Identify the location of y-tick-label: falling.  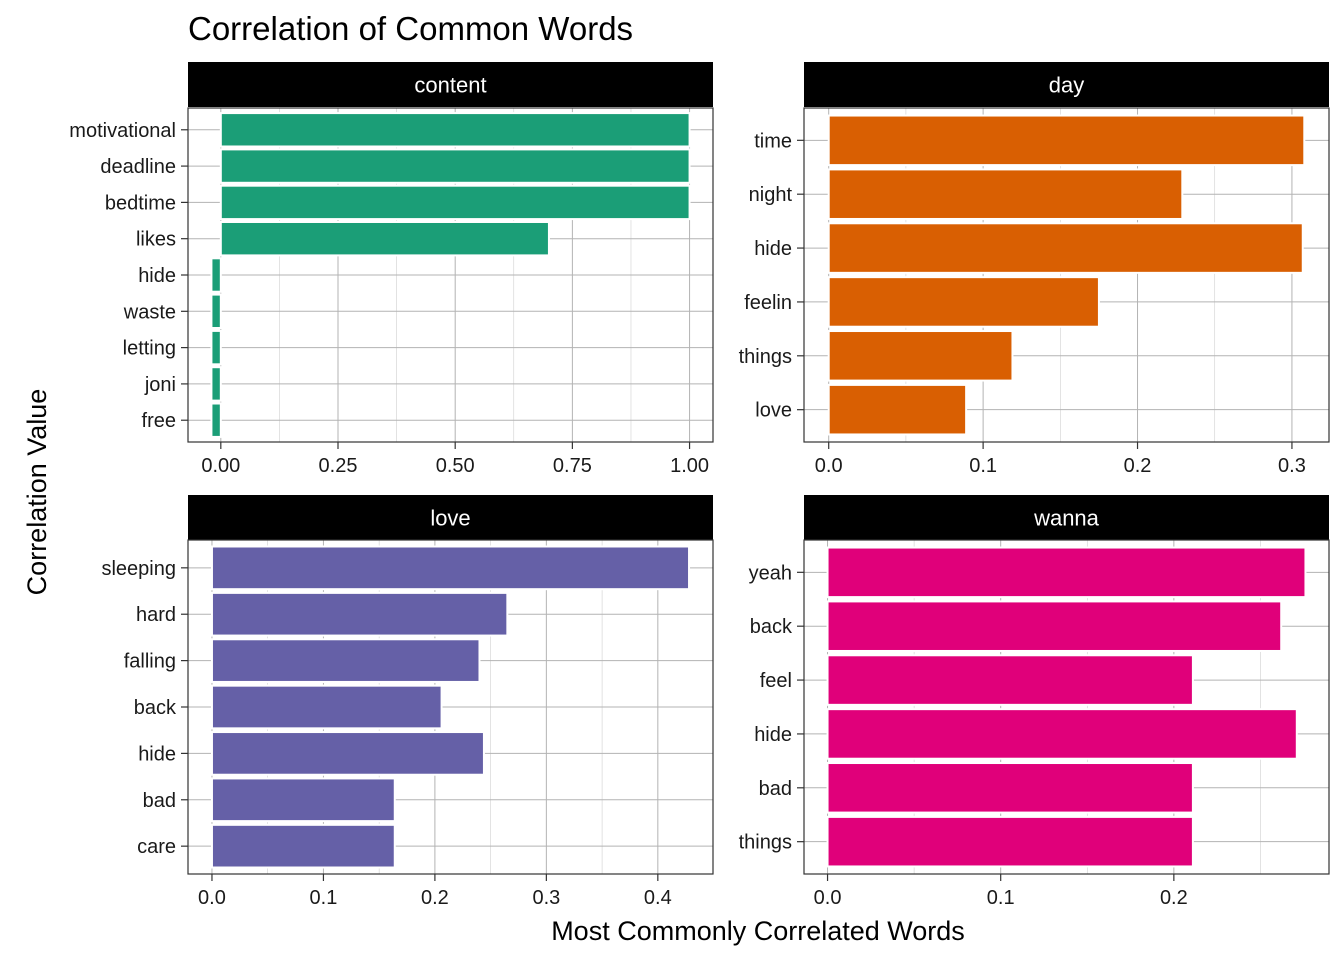
(150, 662).